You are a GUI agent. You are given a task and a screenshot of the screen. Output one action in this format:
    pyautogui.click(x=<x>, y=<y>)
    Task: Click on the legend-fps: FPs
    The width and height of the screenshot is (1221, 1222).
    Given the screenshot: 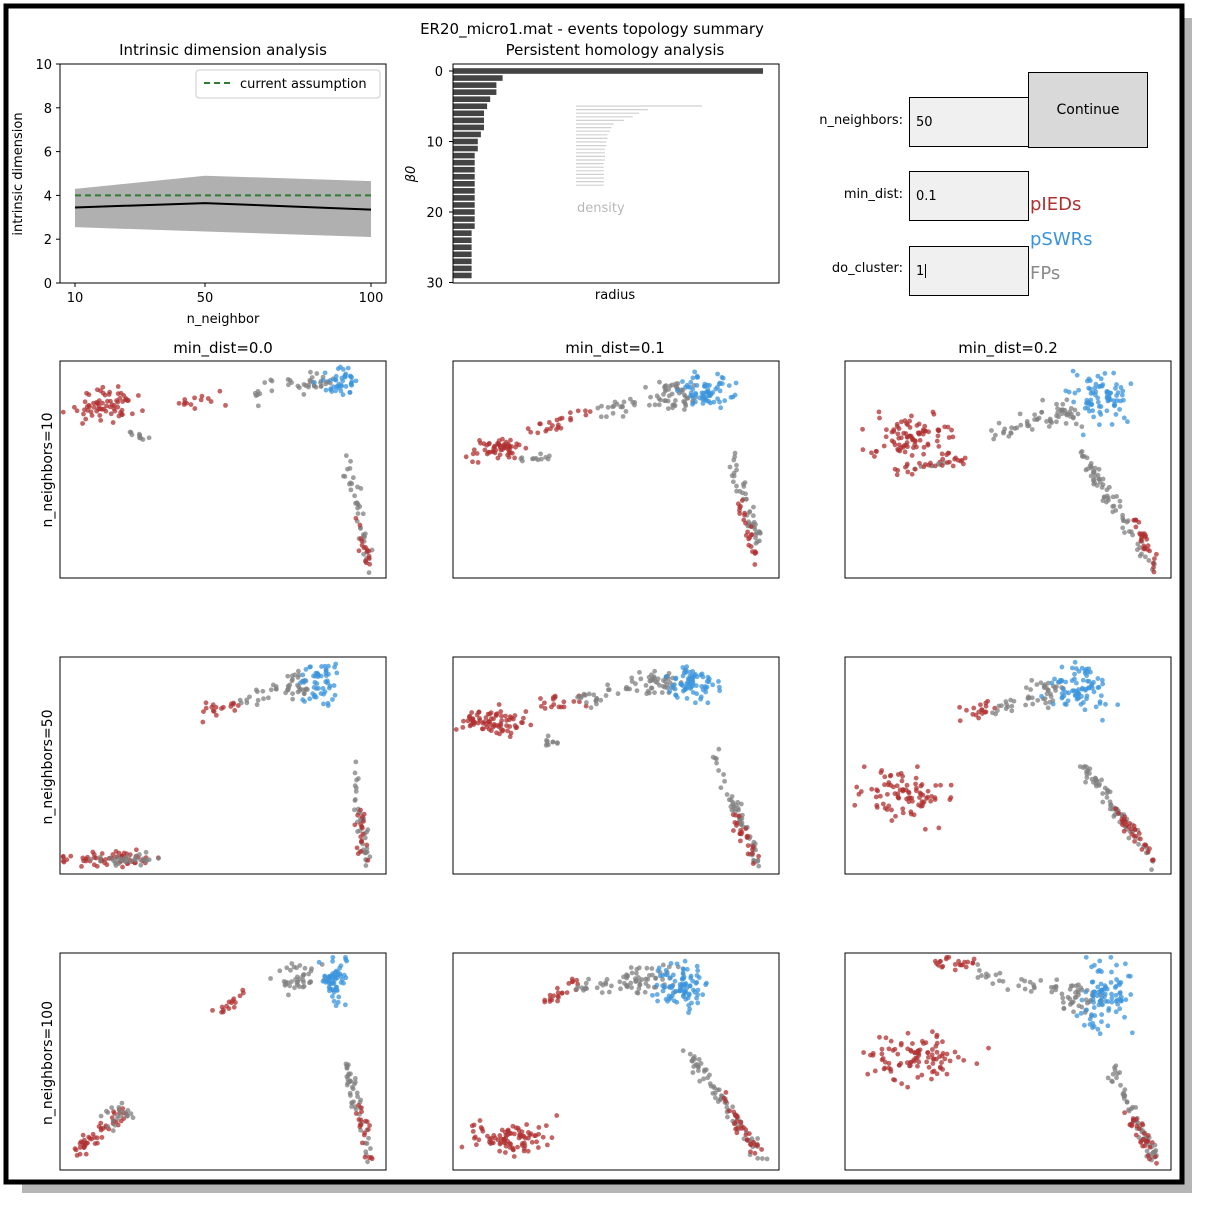 What is the action you would take?
    pyautogui.click(x=1045, y=273)
    